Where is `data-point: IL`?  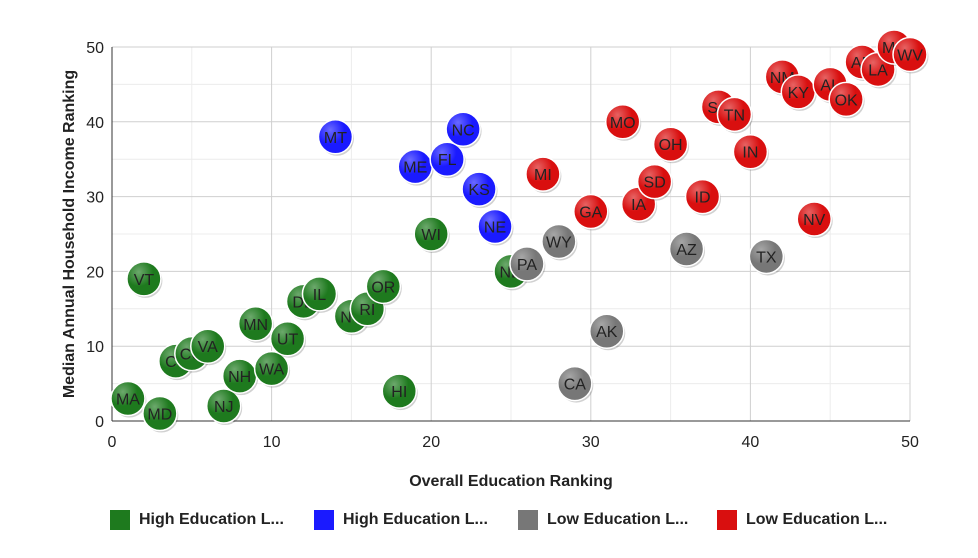 data-point: IL is located at coordinates (319, 294).